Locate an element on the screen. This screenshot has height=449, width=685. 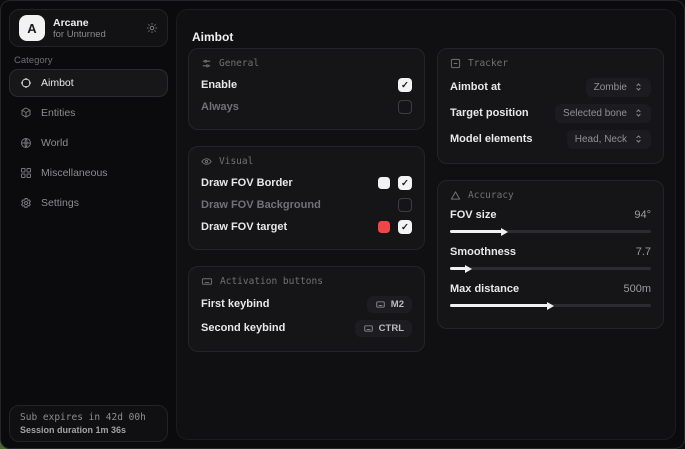
card-title: General is located at coordinates (239, 63).